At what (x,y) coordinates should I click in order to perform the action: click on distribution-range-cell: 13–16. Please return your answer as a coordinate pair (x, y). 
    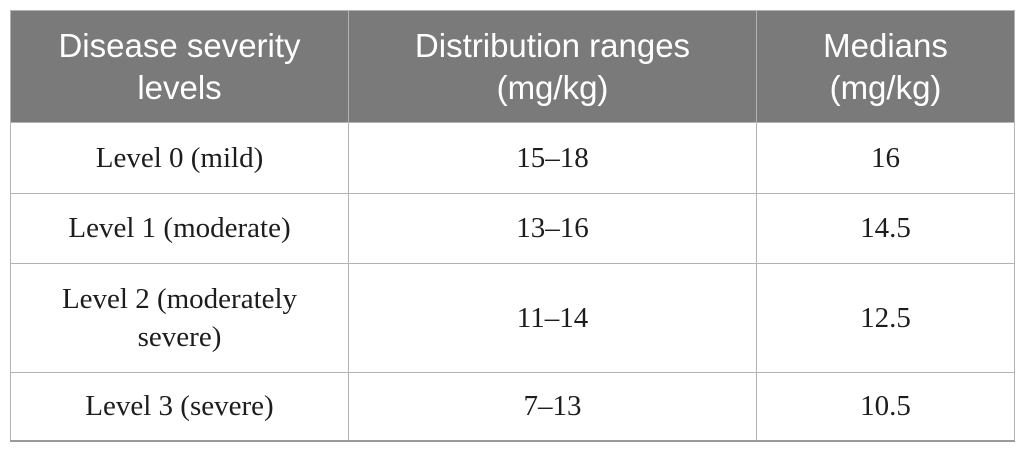
    Looking at the image, I should click on (552, 228).